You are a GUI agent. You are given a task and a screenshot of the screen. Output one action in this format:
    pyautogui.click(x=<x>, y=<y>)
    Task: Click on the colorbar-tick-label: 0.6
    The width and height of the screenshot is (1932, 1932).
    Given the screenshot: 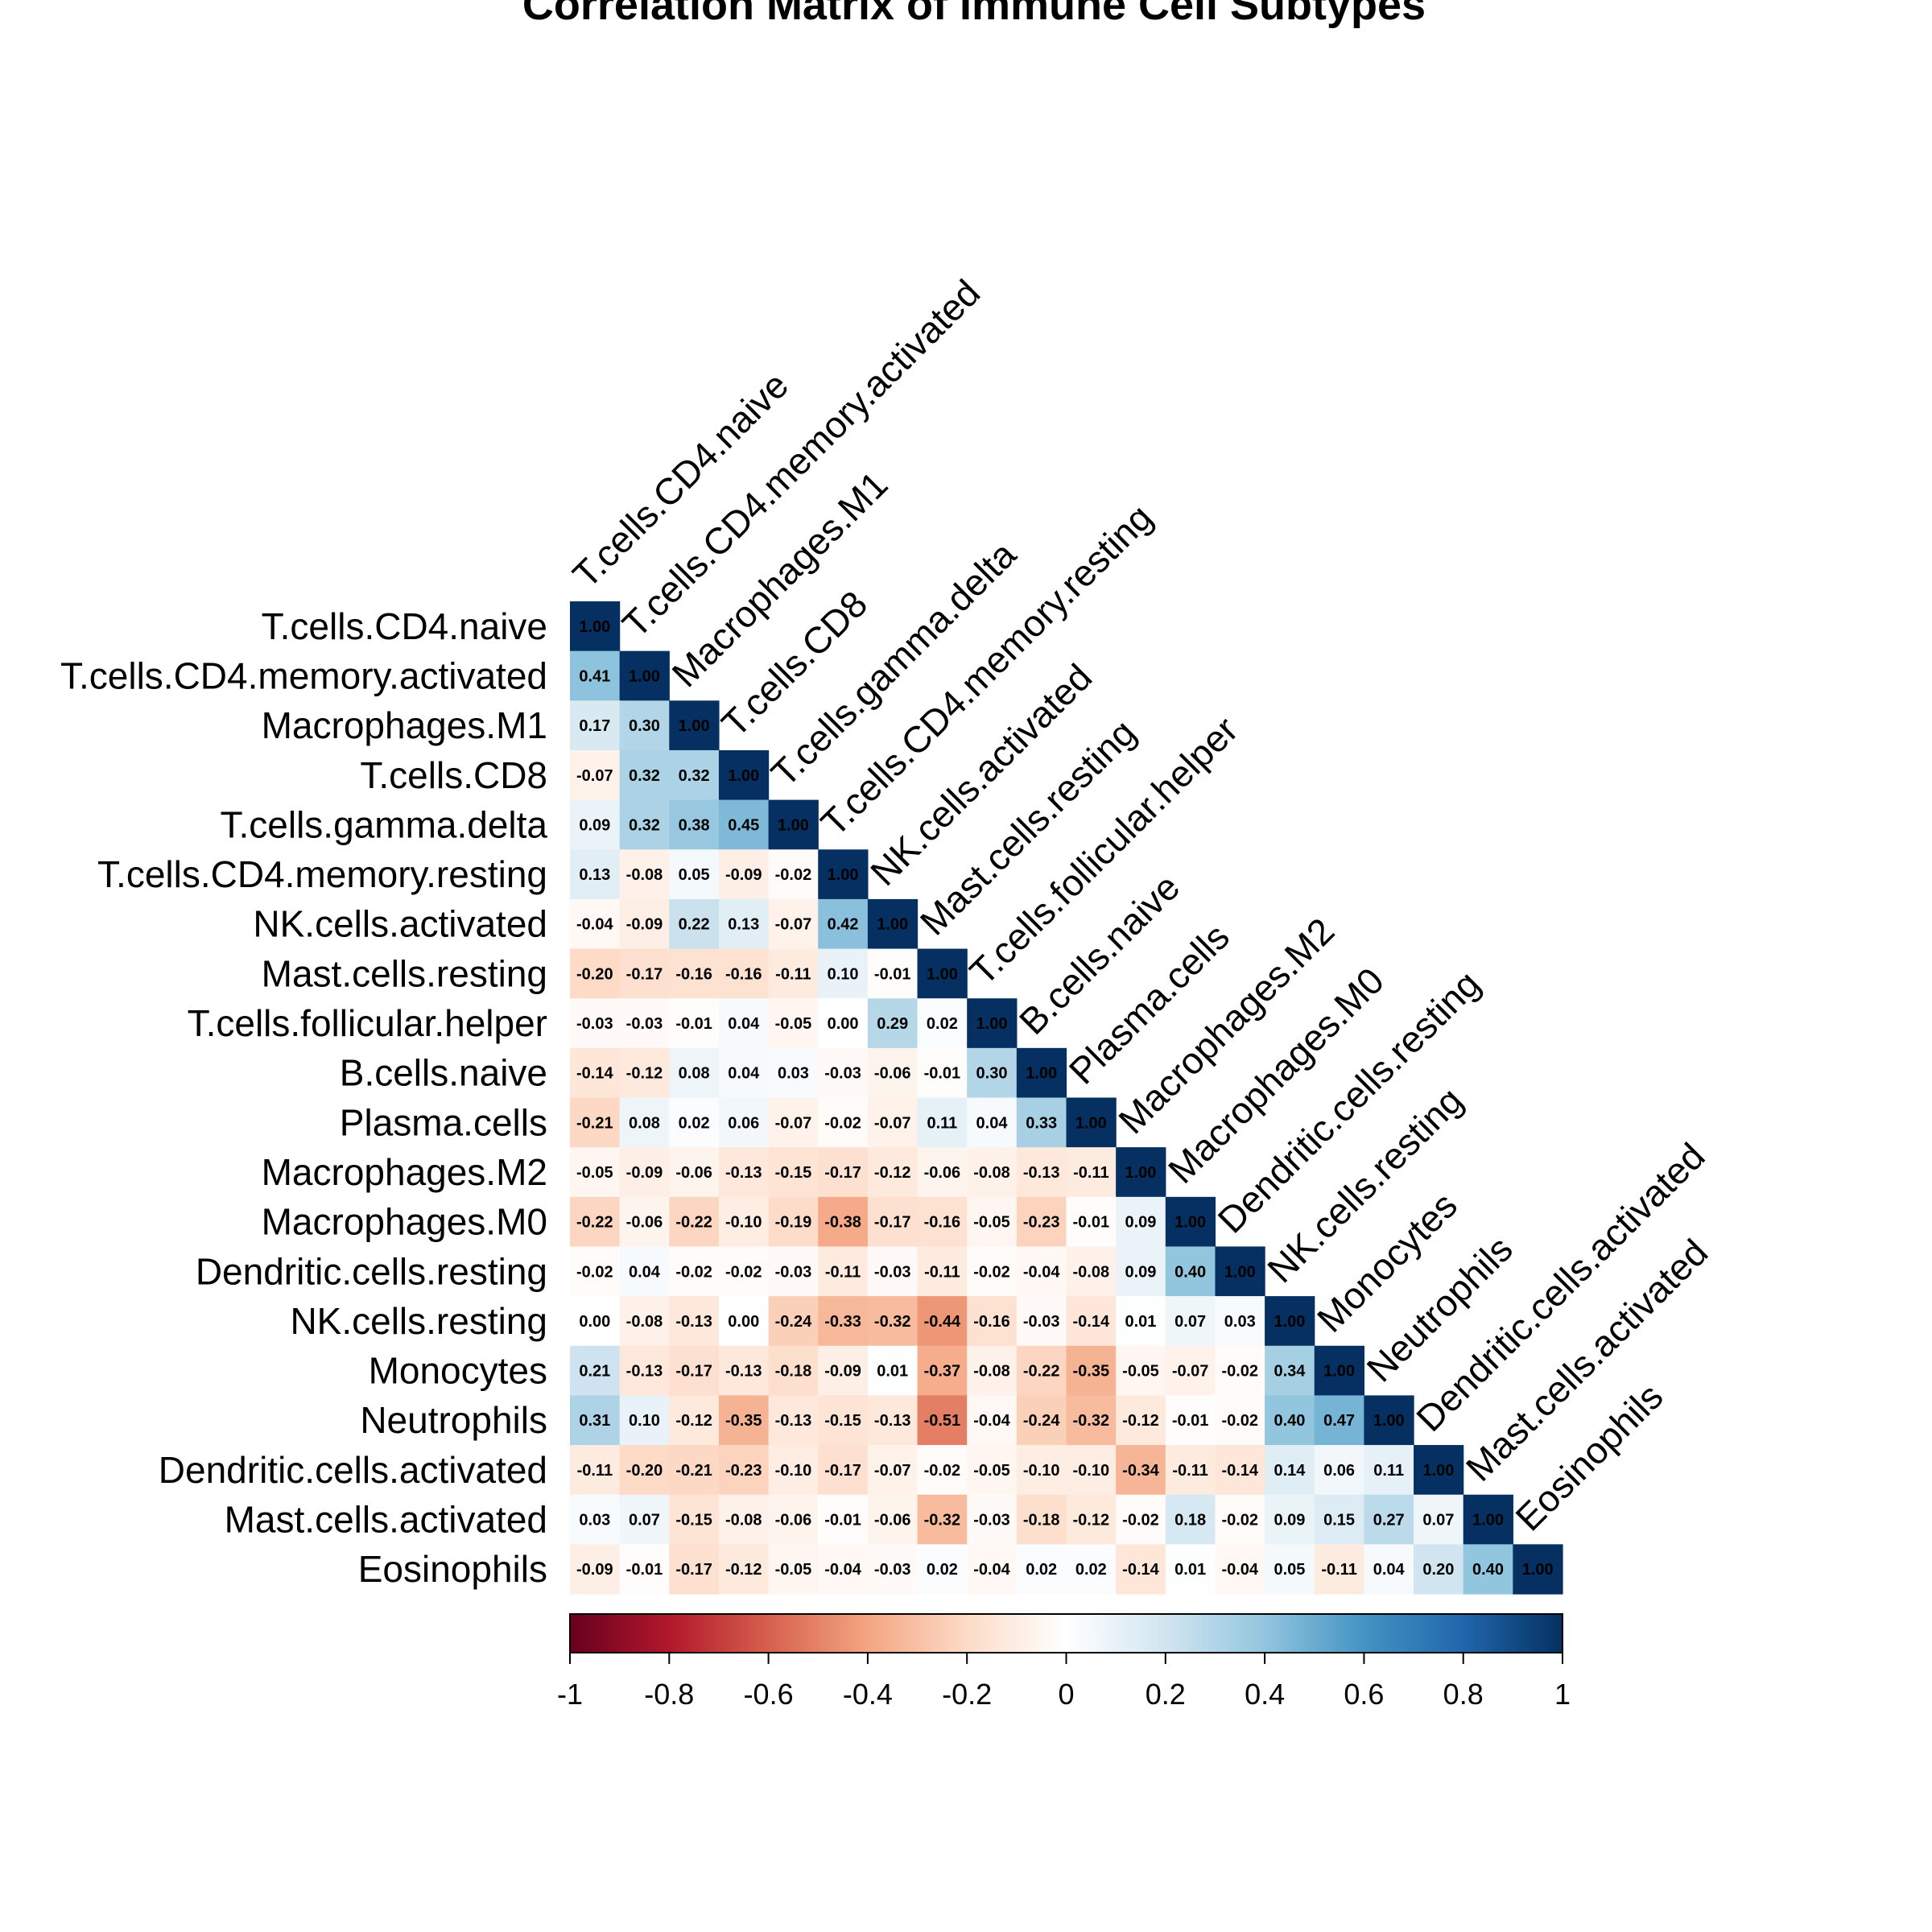 What is the action you would take?
    pyautogui.click(x=1364, y=1694)
    